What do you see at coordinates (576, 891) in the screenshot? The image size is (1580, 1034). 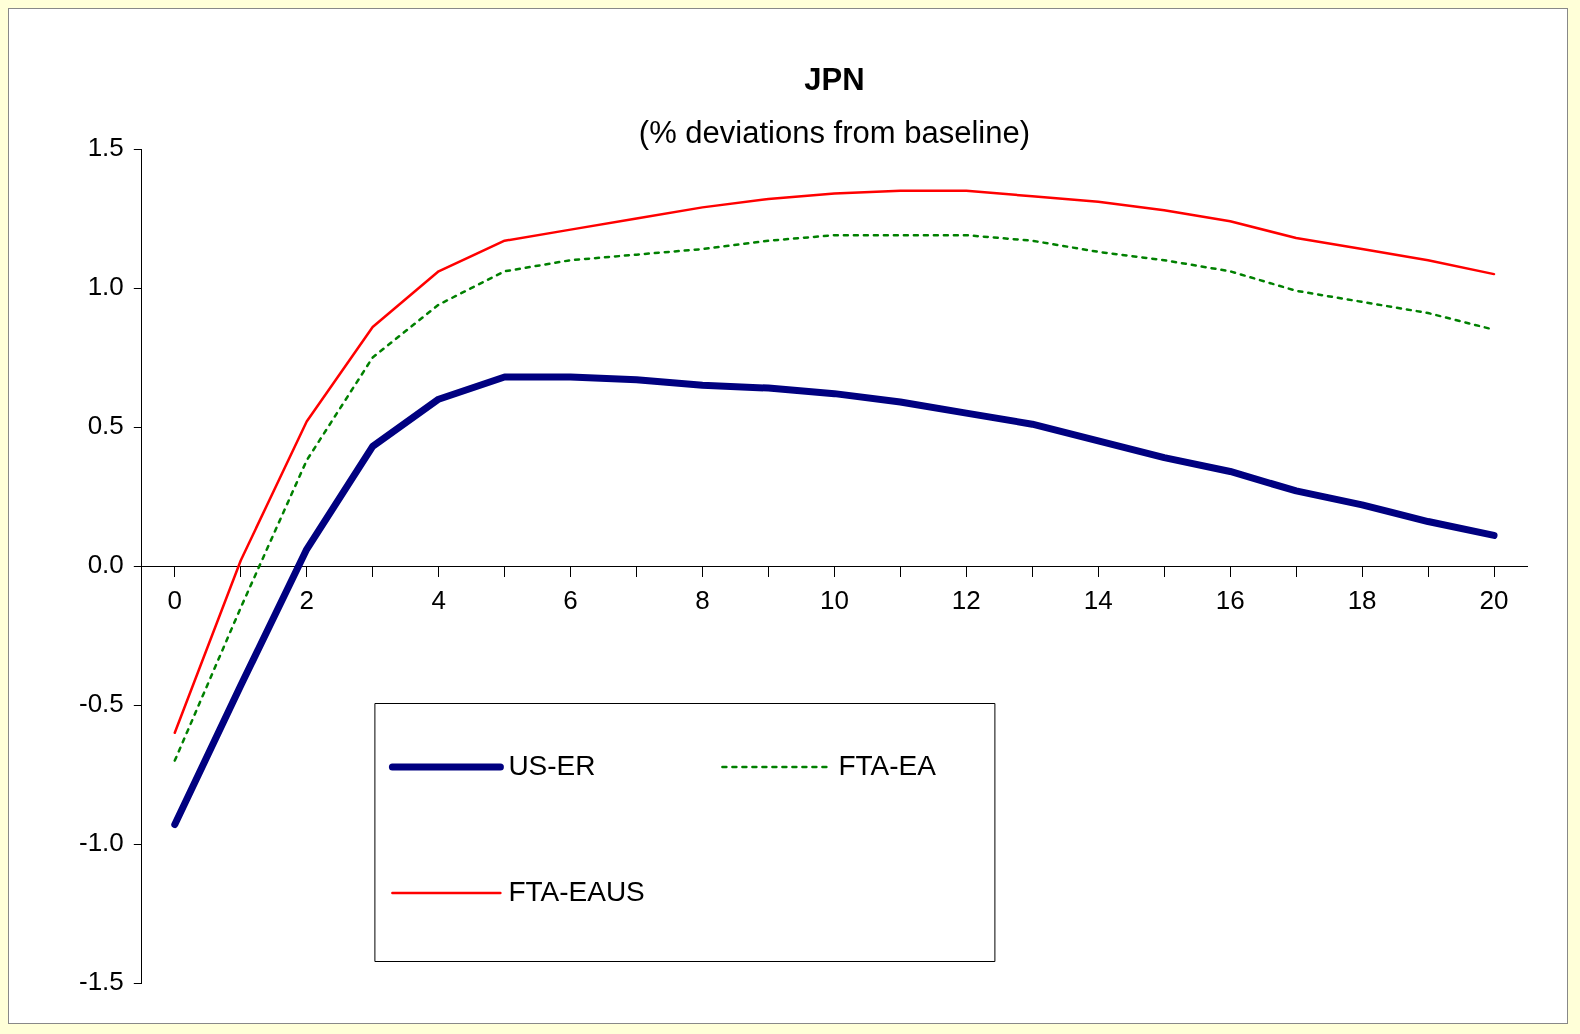 I see `legend-label: FTA-EAUS` at bounding box center [576, 891].